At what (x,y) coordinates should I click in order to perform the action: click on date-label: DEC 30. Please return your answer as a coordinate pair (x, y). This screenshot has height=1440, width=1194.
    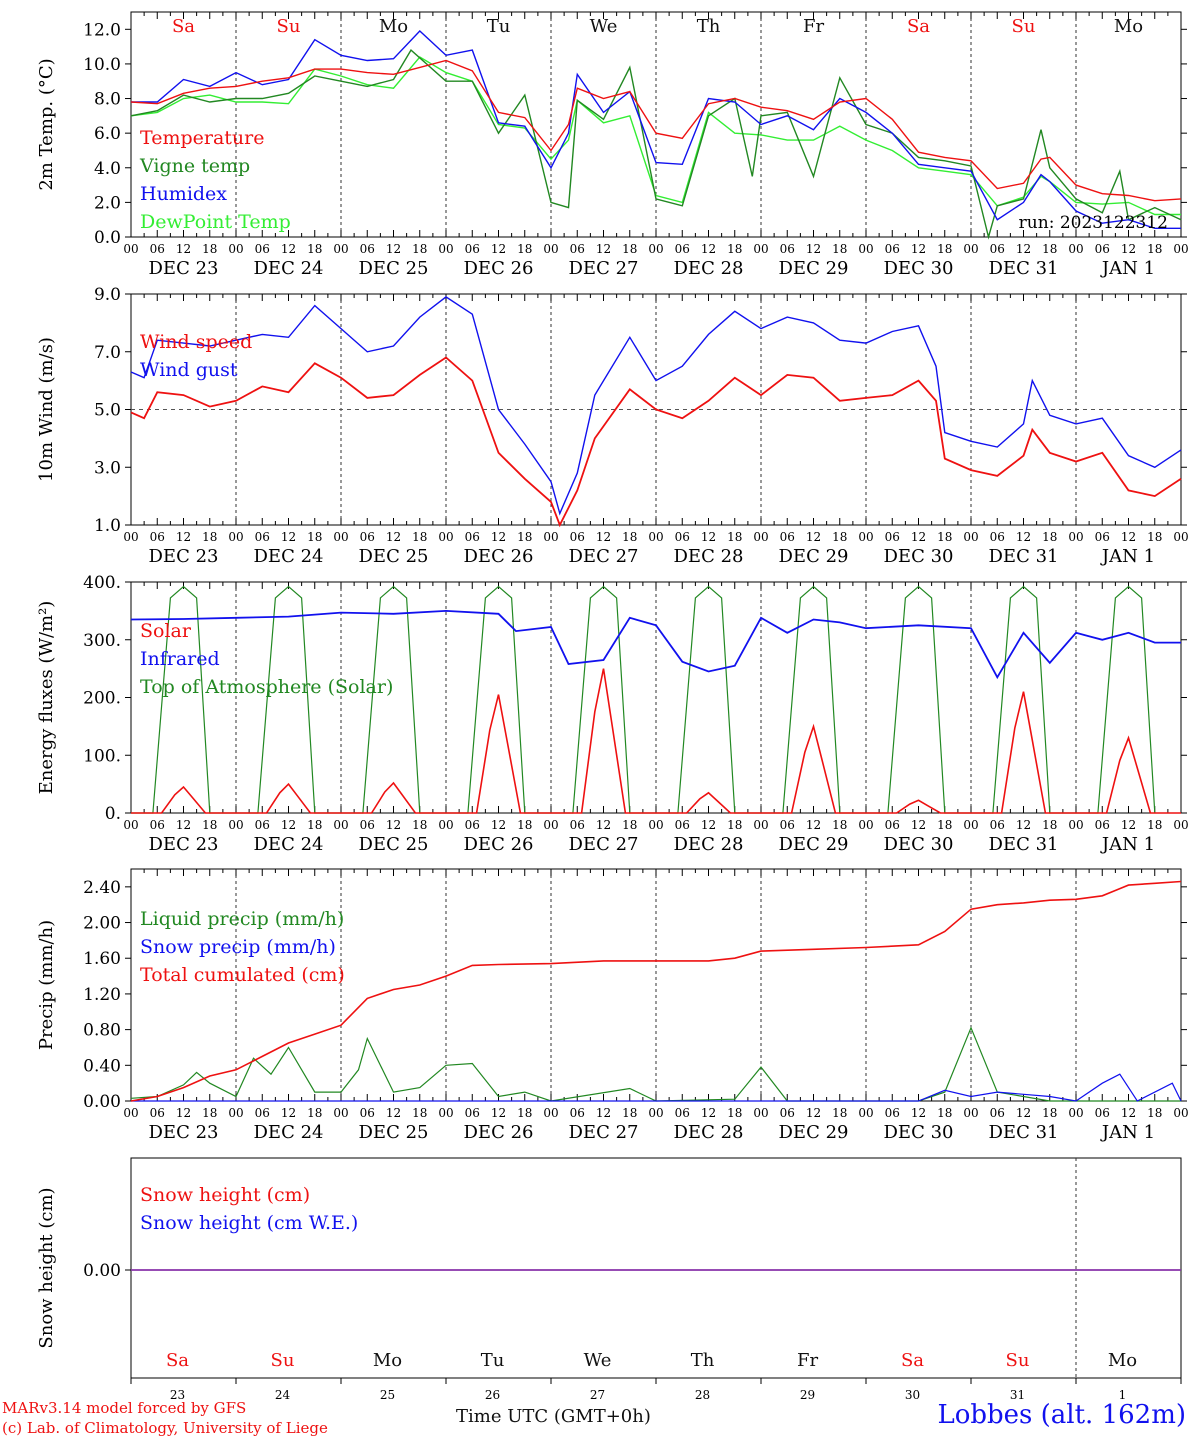
    Looking at the image, I should click on (919, 268).